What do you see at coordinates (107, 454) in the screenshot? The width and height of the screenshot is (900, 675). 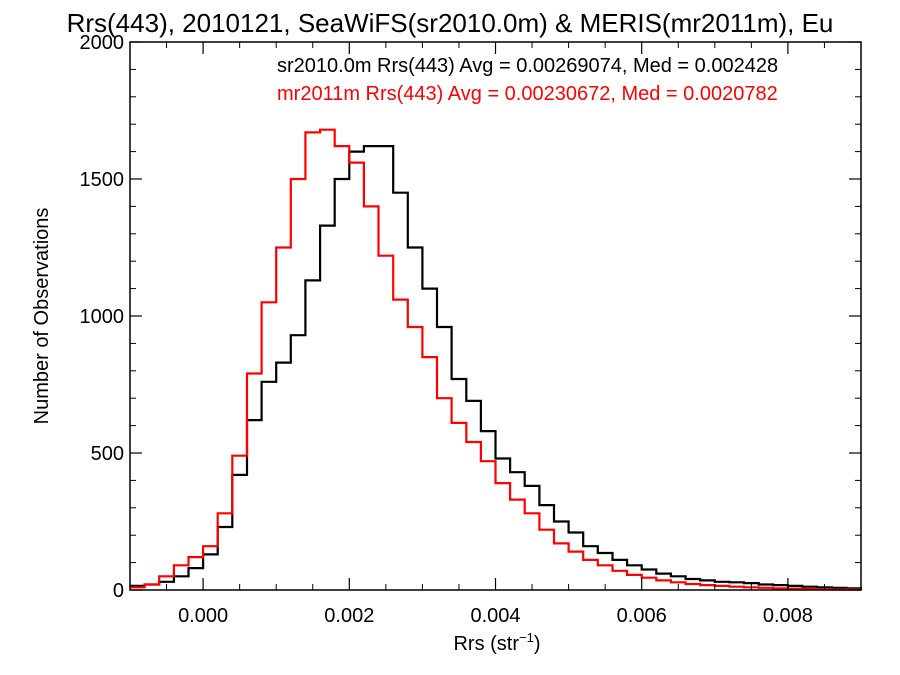 I see `y-tick-label: 500` at bounding box center [107, 454].